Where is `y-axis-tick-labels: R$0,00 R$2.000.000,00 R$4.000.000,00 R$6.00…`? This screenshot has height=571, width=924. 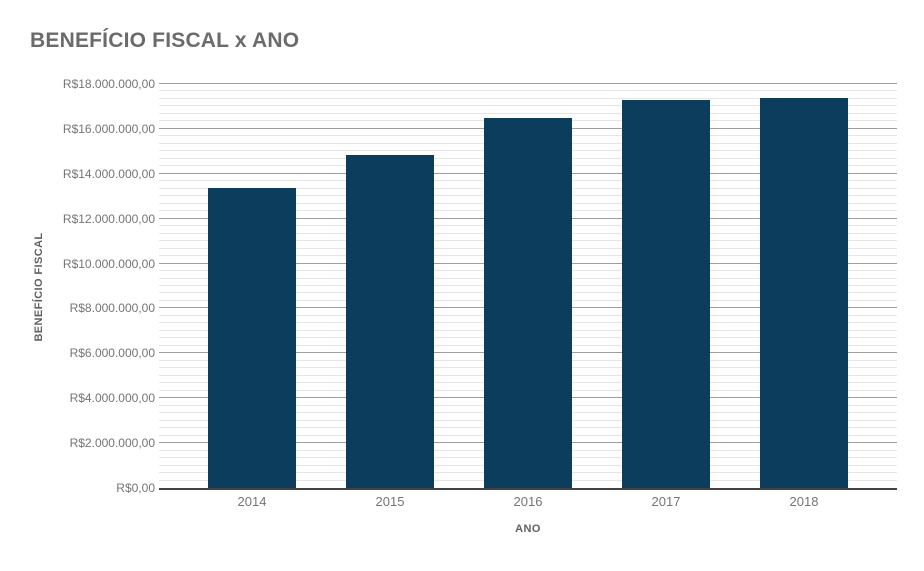
y-axis-tick-labels: R$0,00 R$2.000.000,00 R$4.000.000,00 R$6.00… is located at coordinates (77, 286).